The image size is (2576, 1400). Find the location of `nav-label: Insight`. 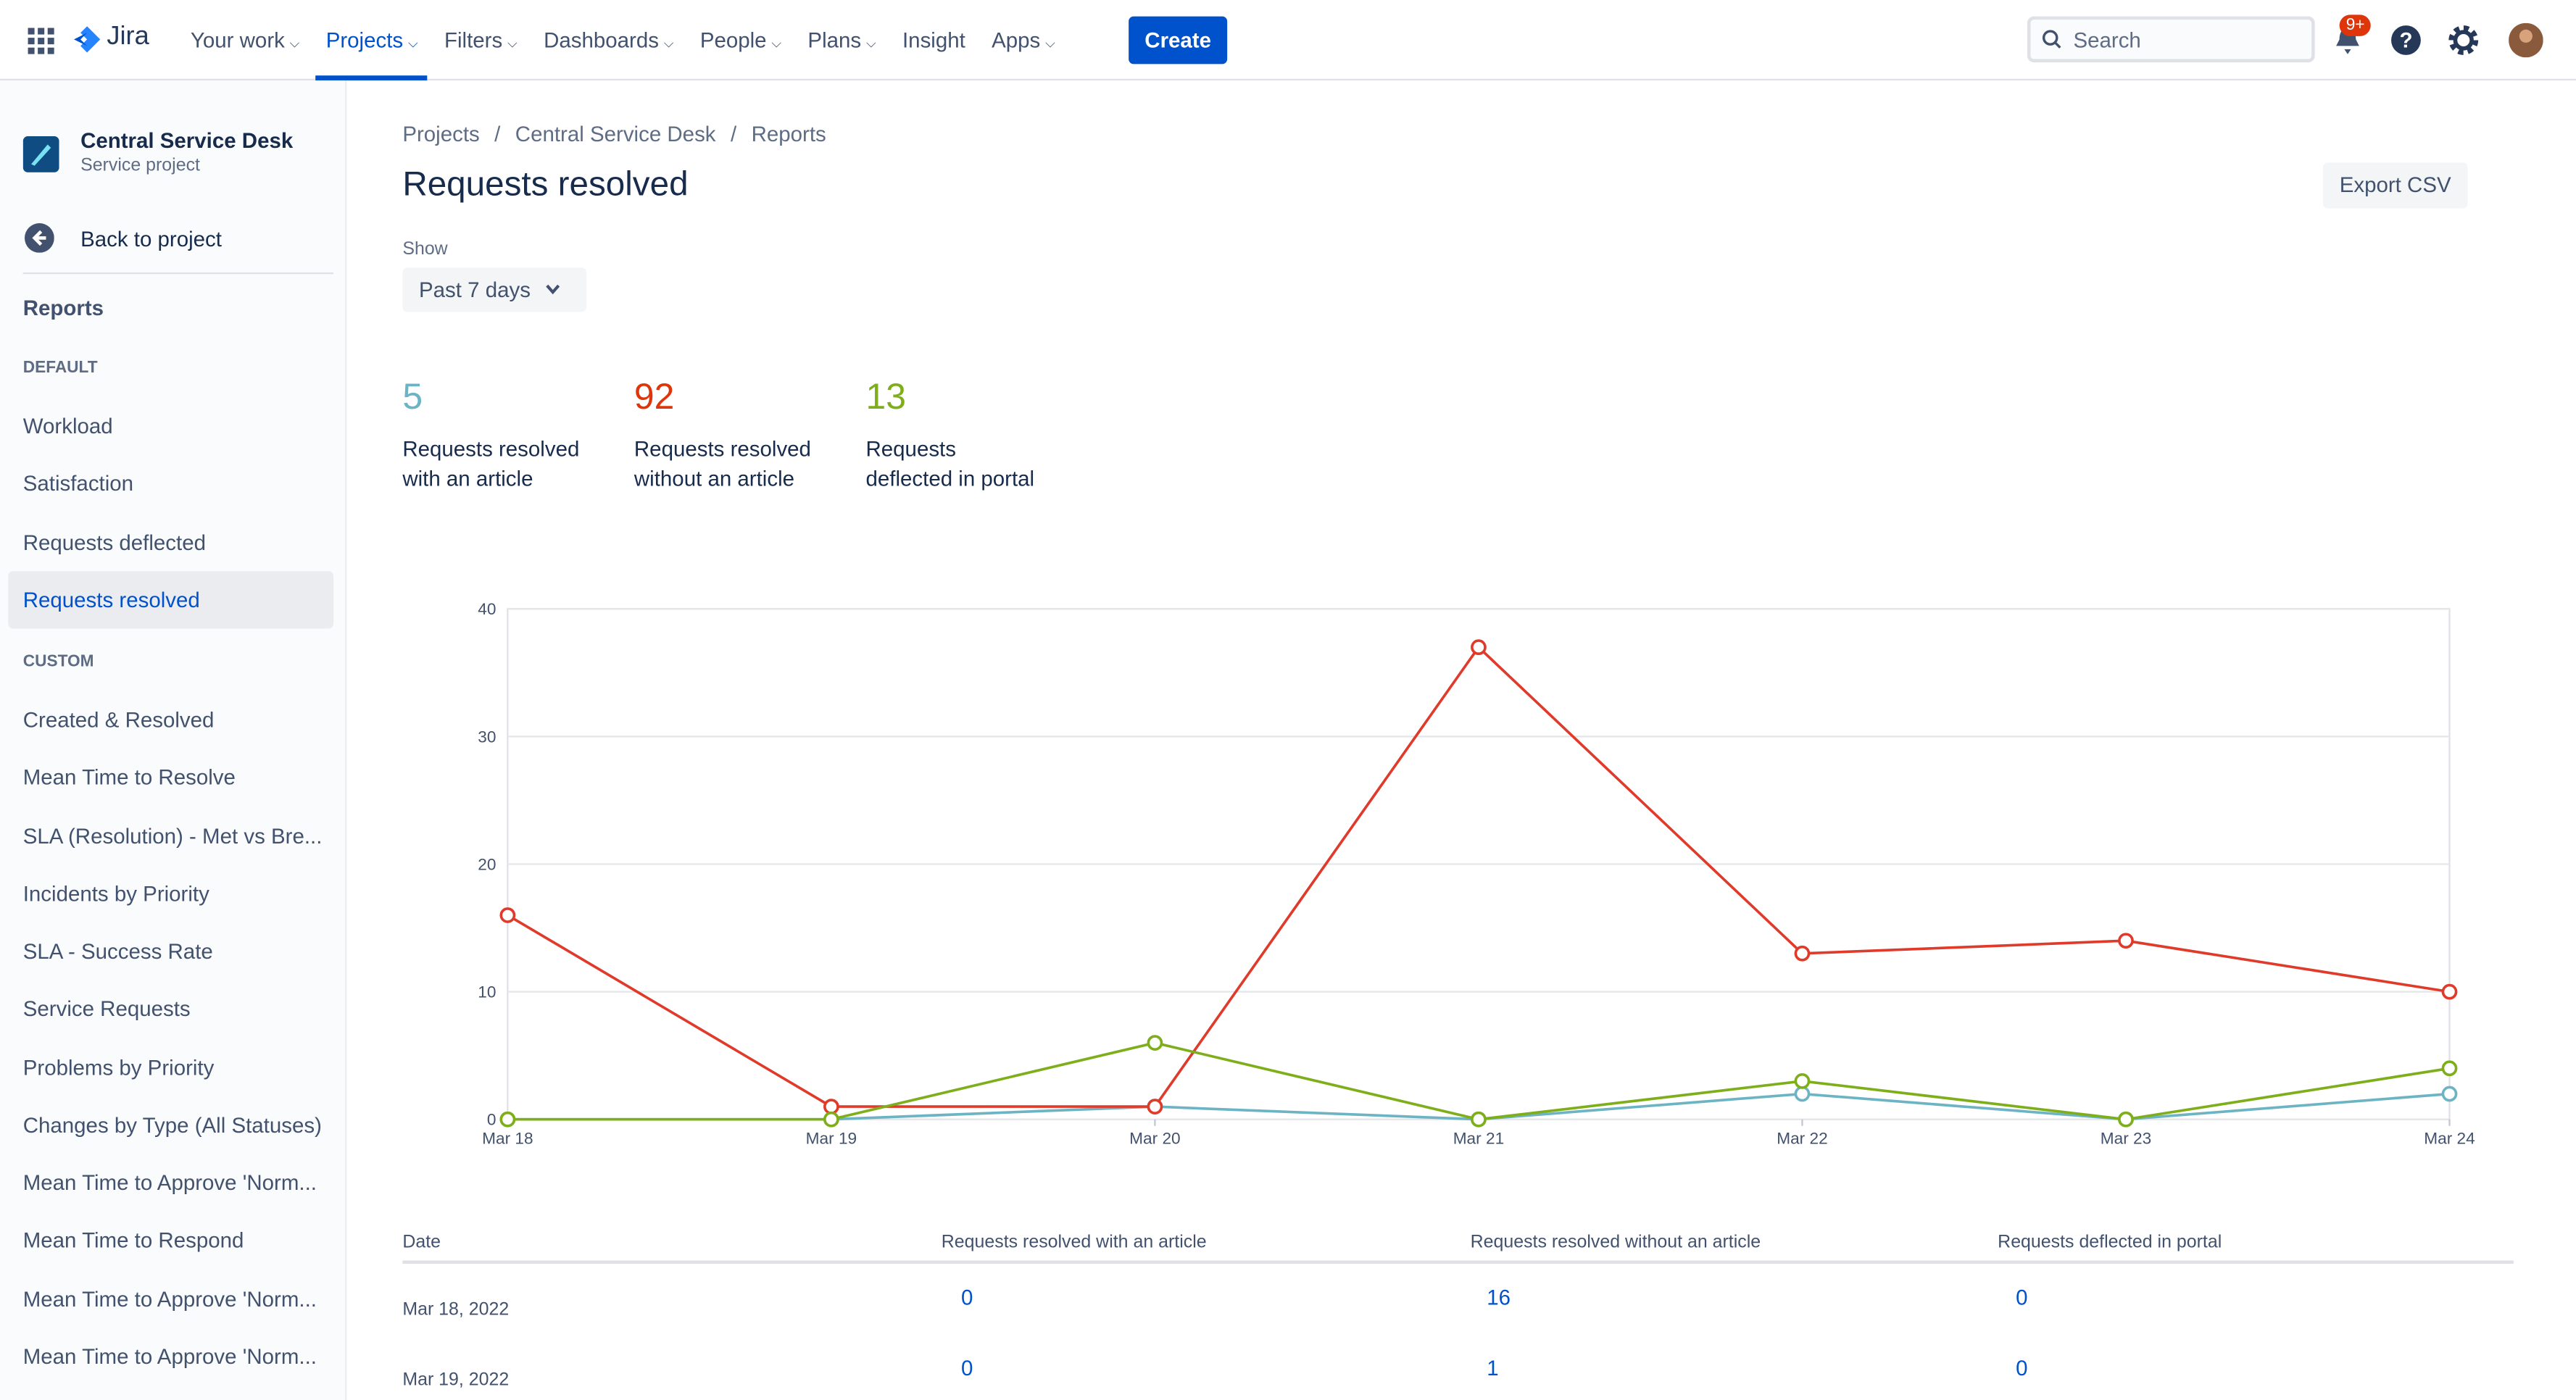

nav-label: Insight is located at coordinates (933, 40).